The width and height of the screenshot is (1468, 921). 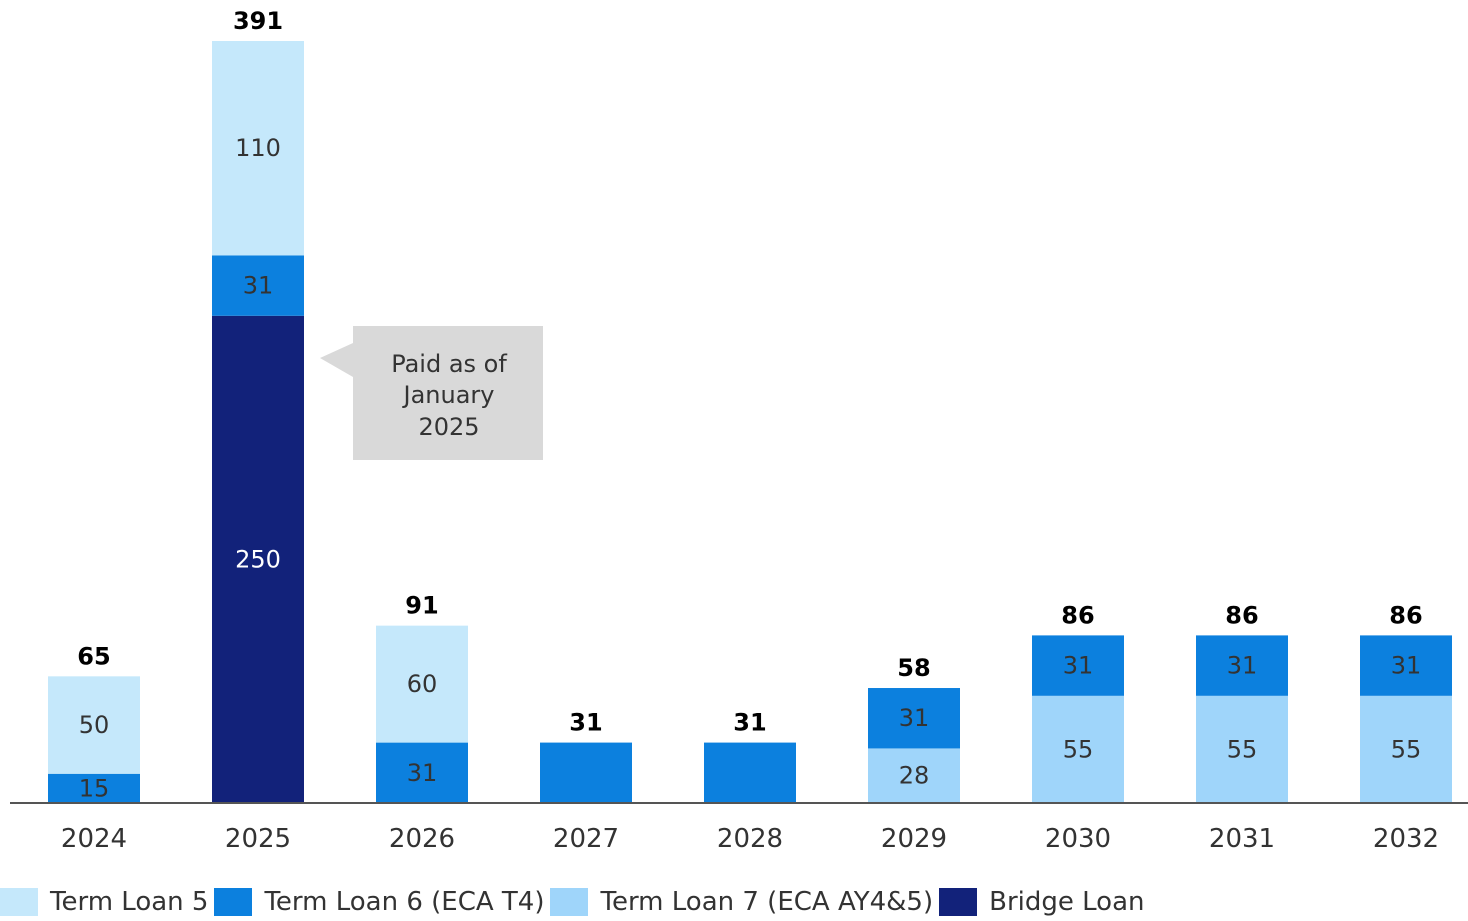 I want to click on segment-label-2031-term-loan-7-eca-ay4-5-: 55, so click(x=1242, y=749).